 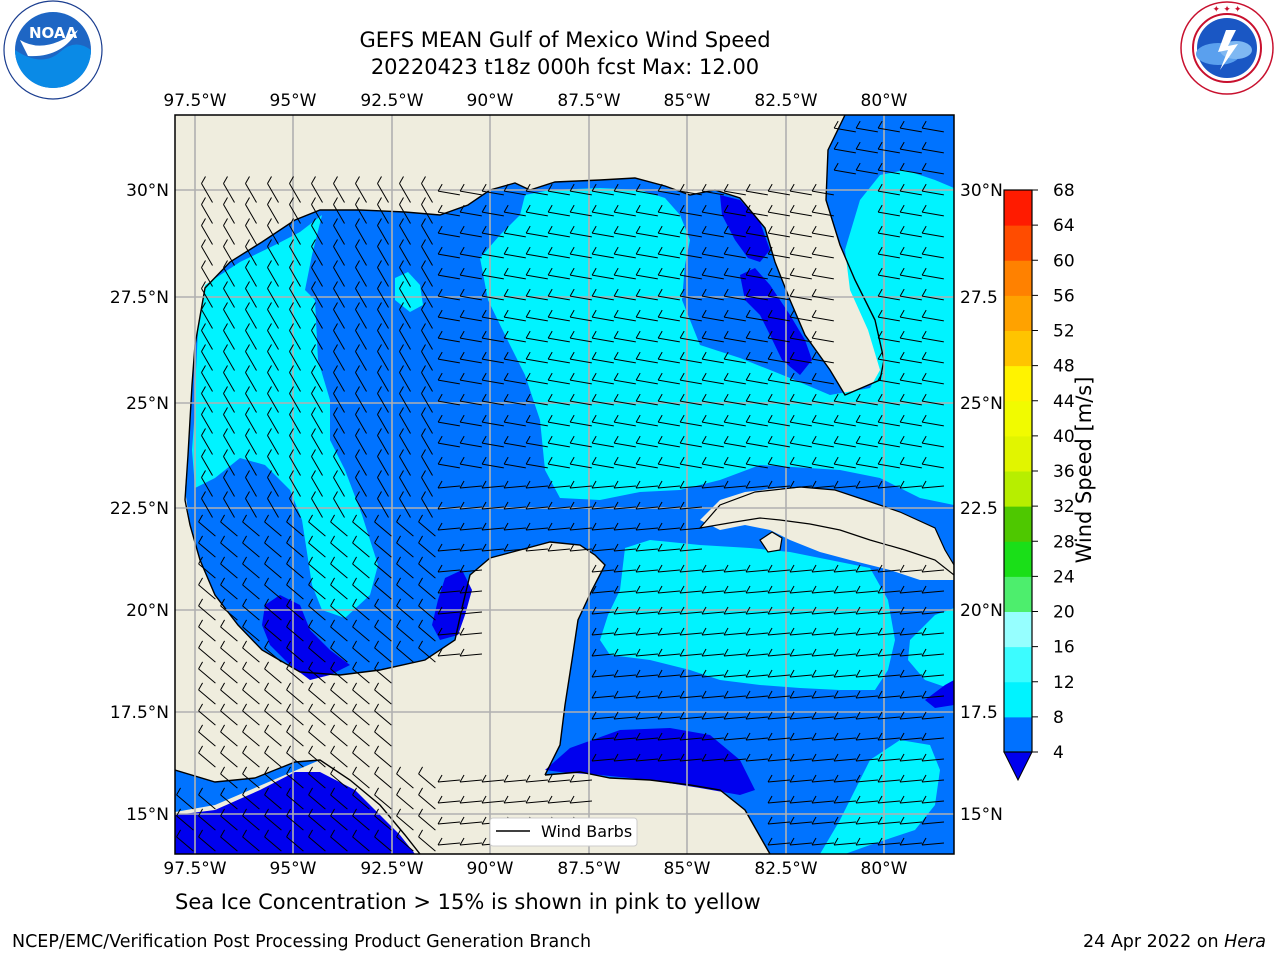 I want to click on footer-machine: Hera, so click(x=1245, y=942).